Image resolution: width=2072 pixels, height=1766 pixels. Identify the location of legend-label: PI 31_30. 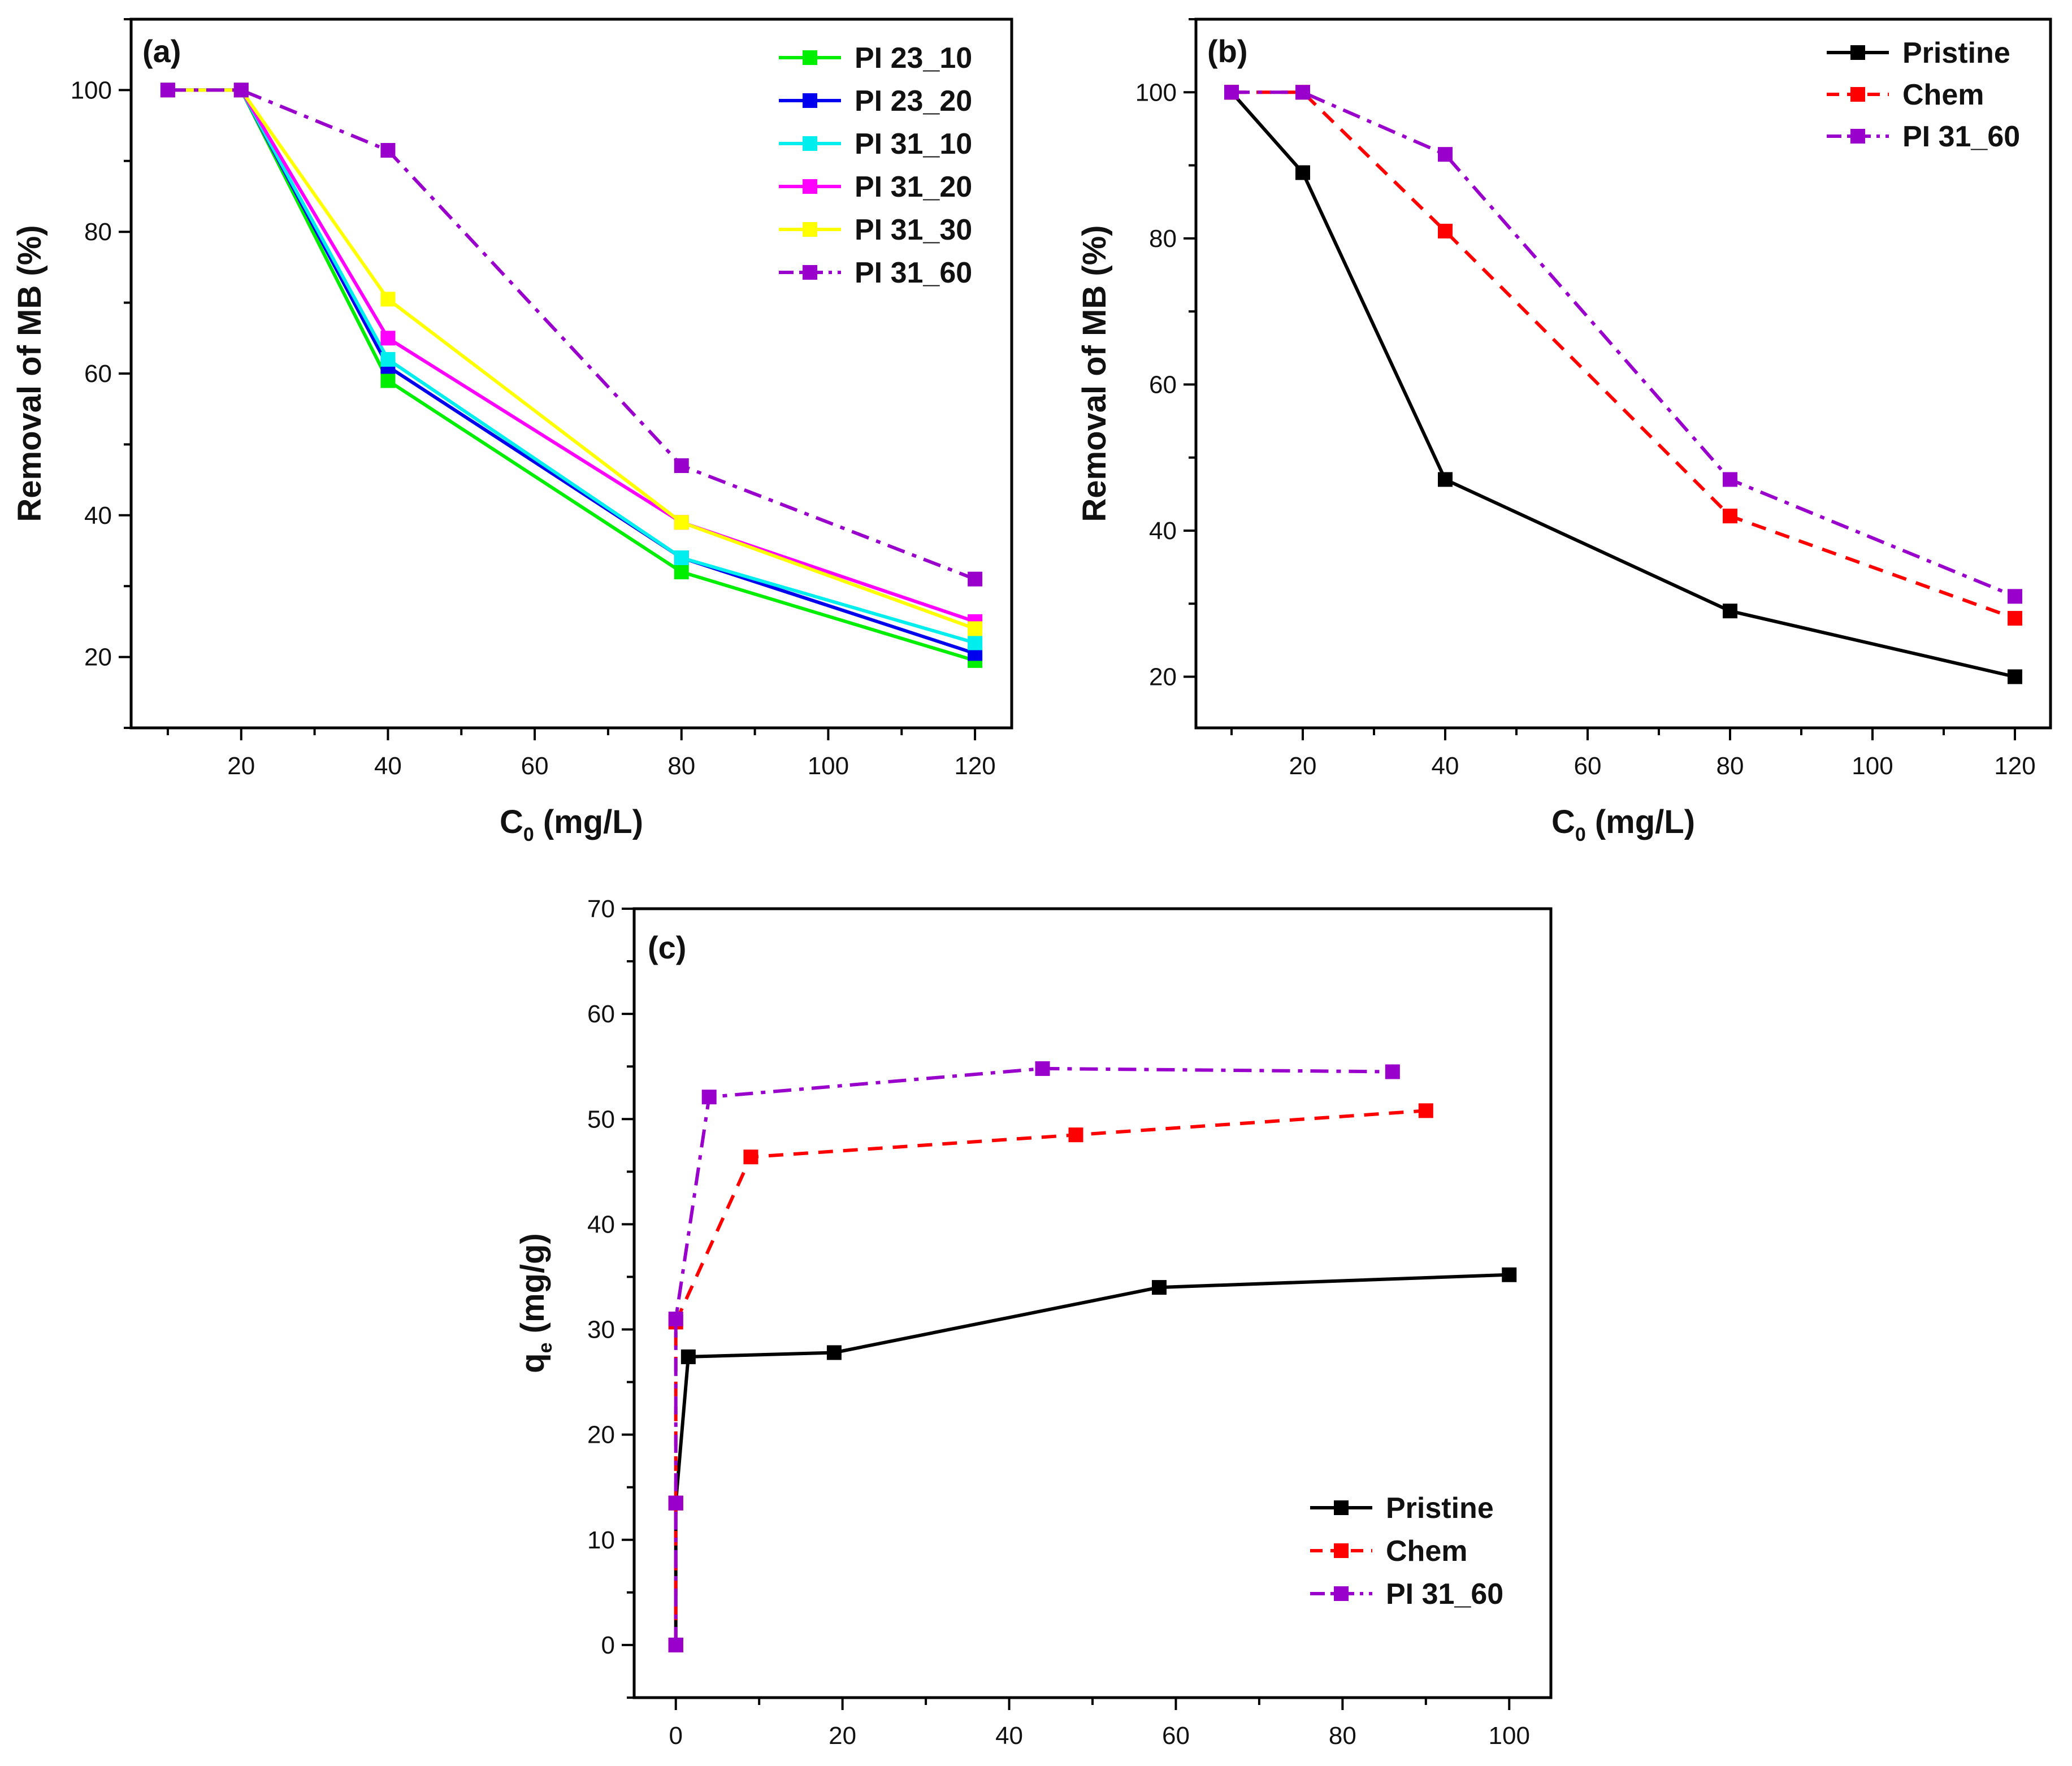
(913, 230).